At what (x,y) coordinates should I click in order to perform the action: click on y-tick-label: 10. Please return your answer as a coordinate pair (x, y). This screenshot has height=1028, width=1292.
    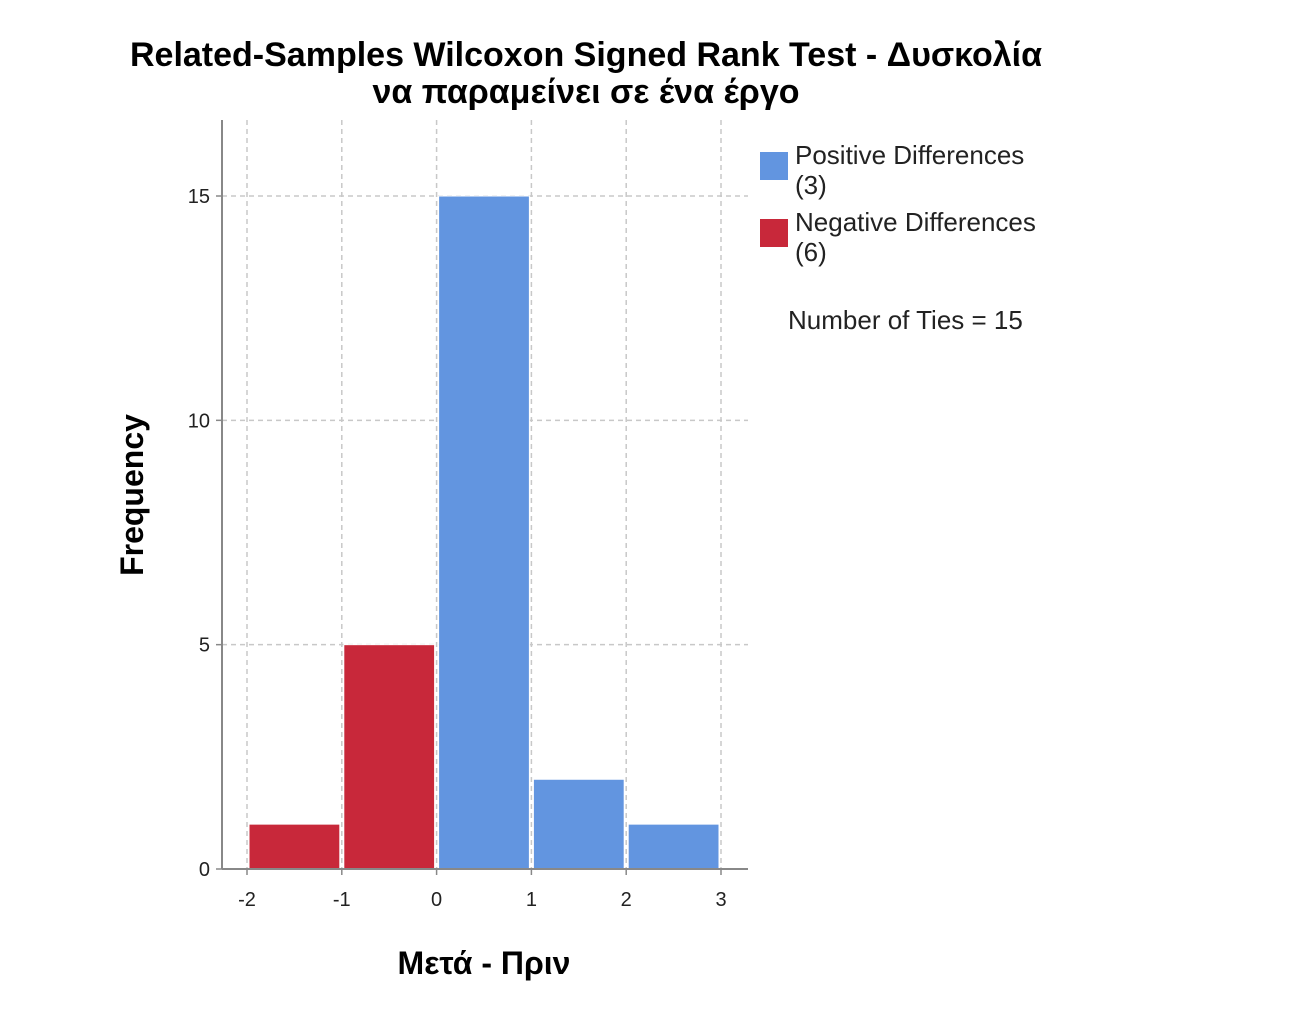
    Looking at the image, I should click on (199, 421).